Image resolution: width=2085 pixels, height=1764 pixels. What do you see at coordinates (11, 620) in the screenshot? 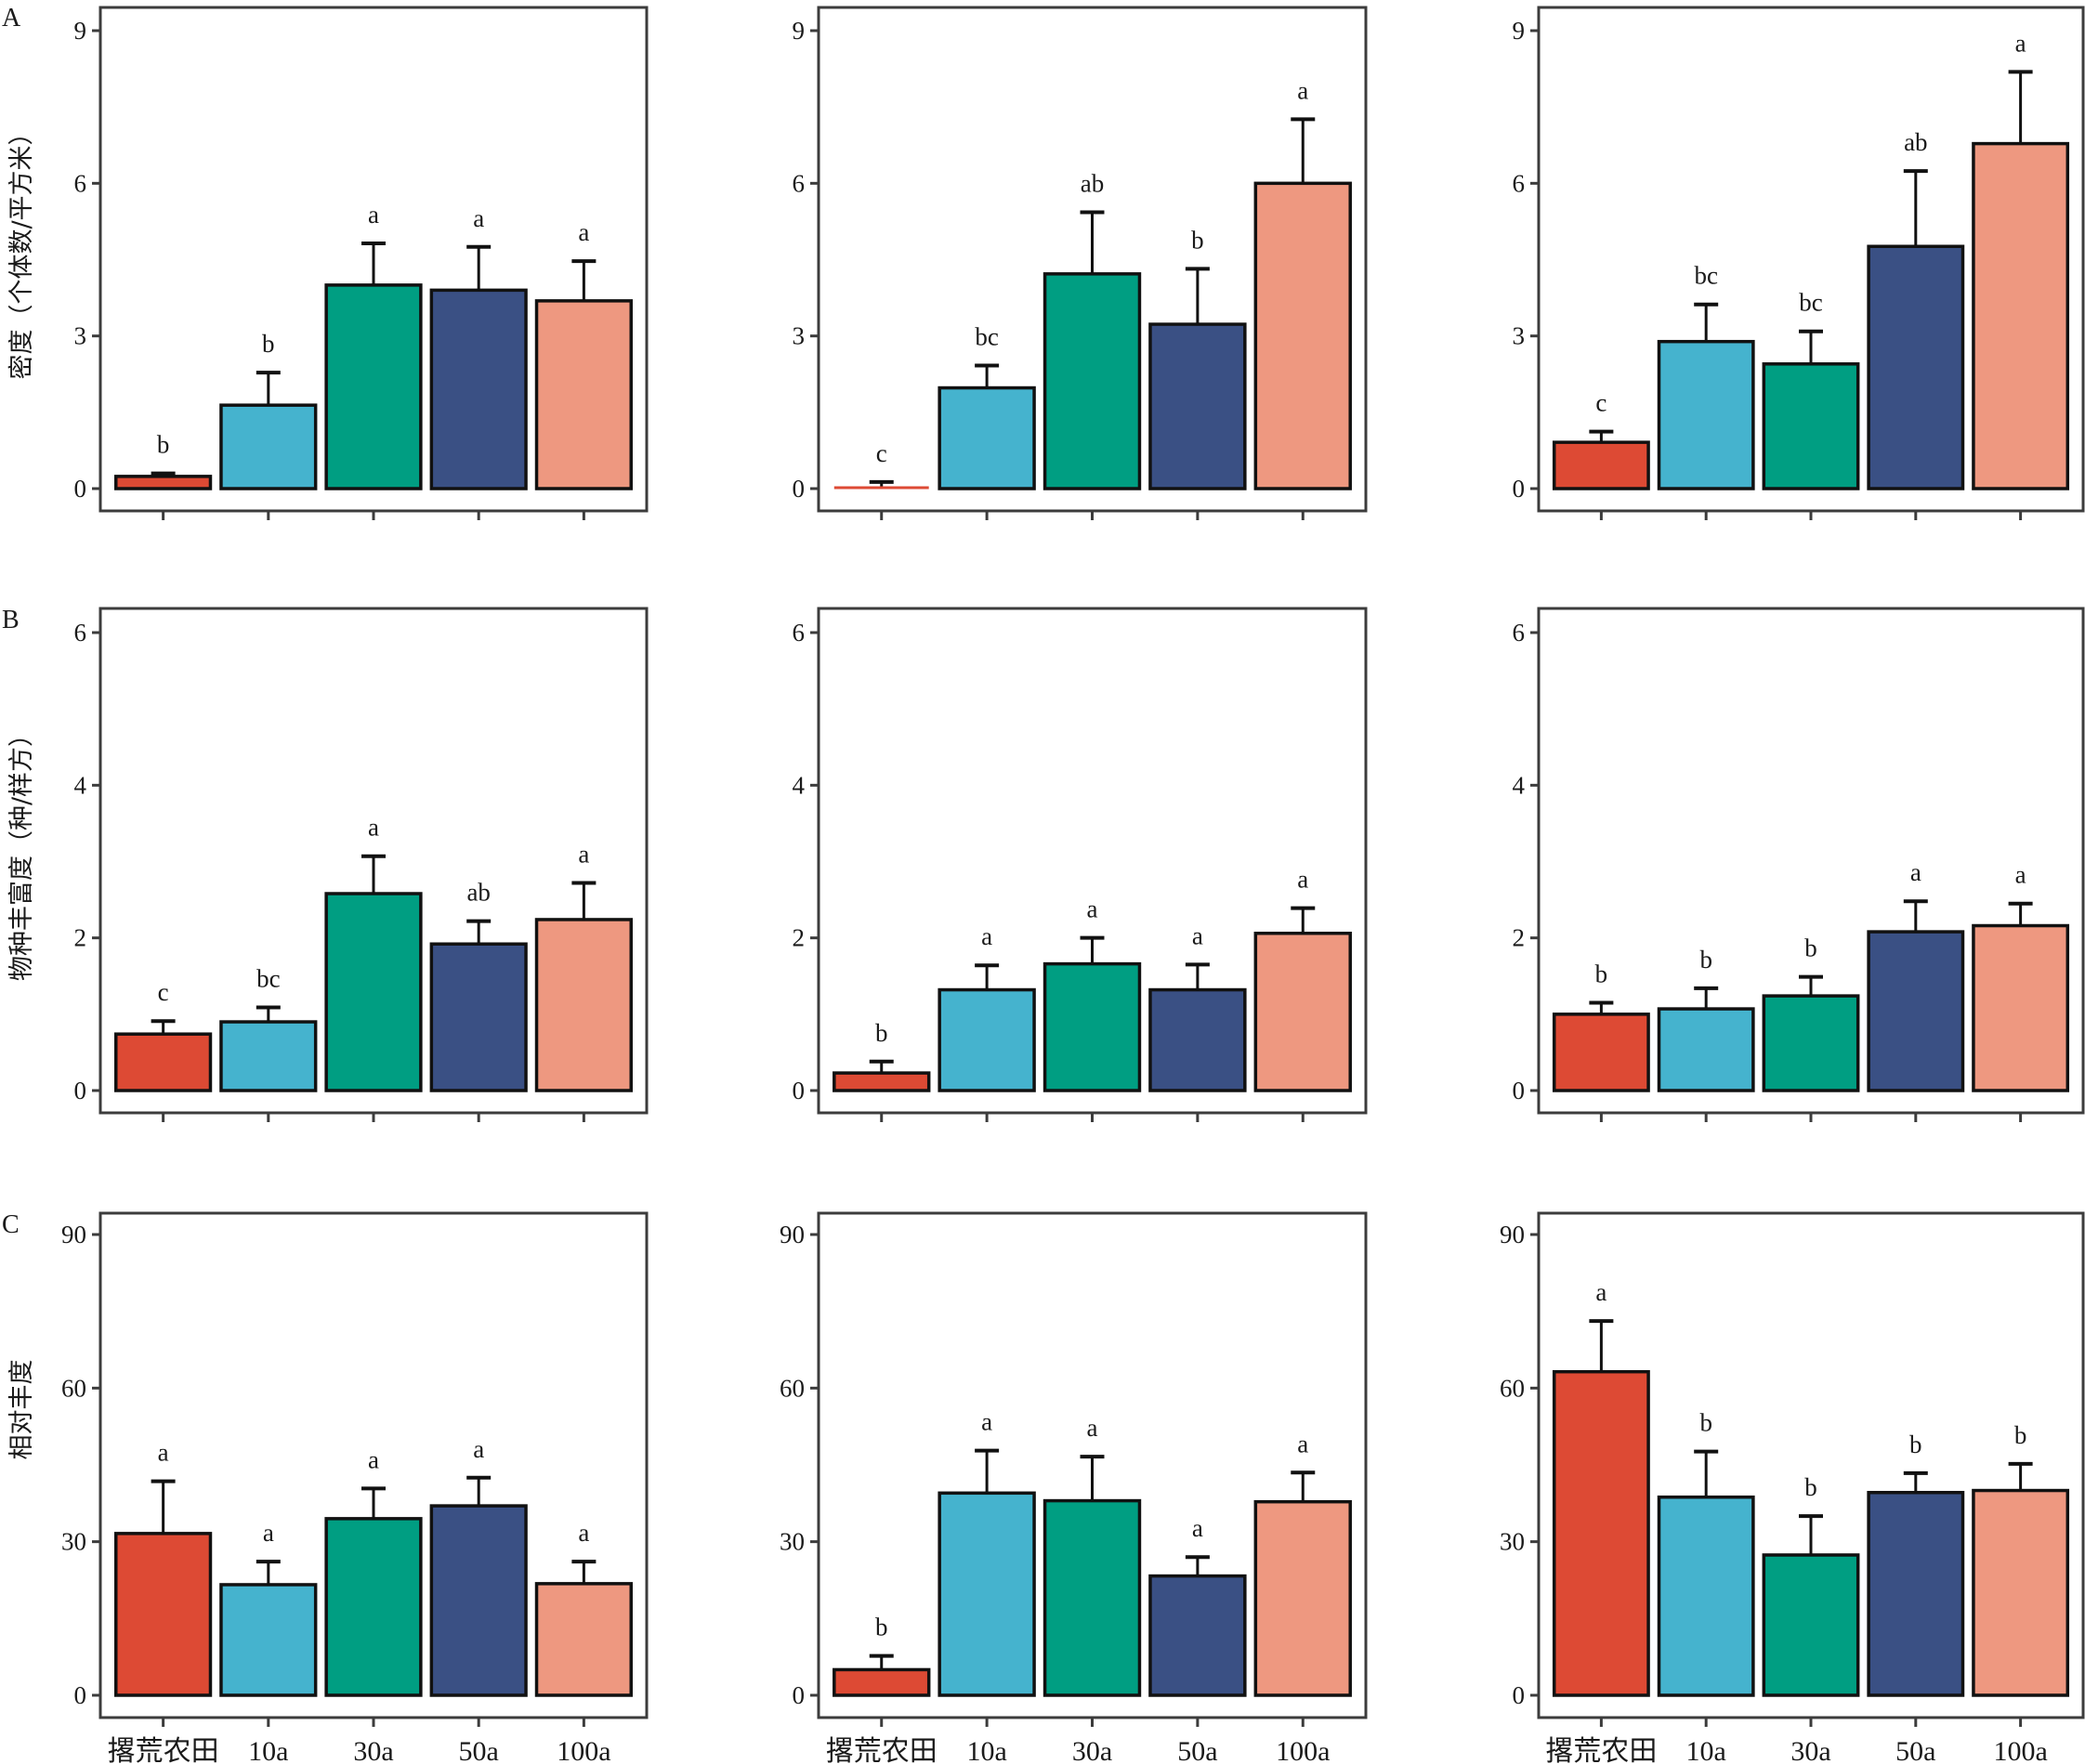
I see `panel-letter-b: B` at bounding box center [11, 620].